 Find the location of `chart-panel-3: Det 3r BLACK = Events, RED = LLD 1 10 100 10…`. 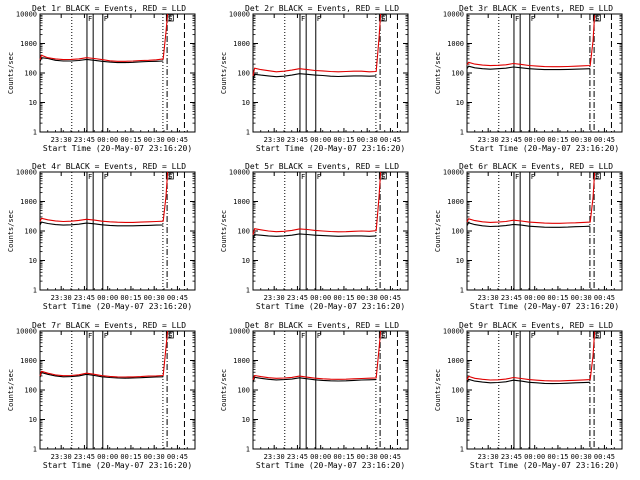

chart-panel-3: Det 3r BLACK = Events, RED = LLD 1 10 100 10… is located at coordinates (528, 78).